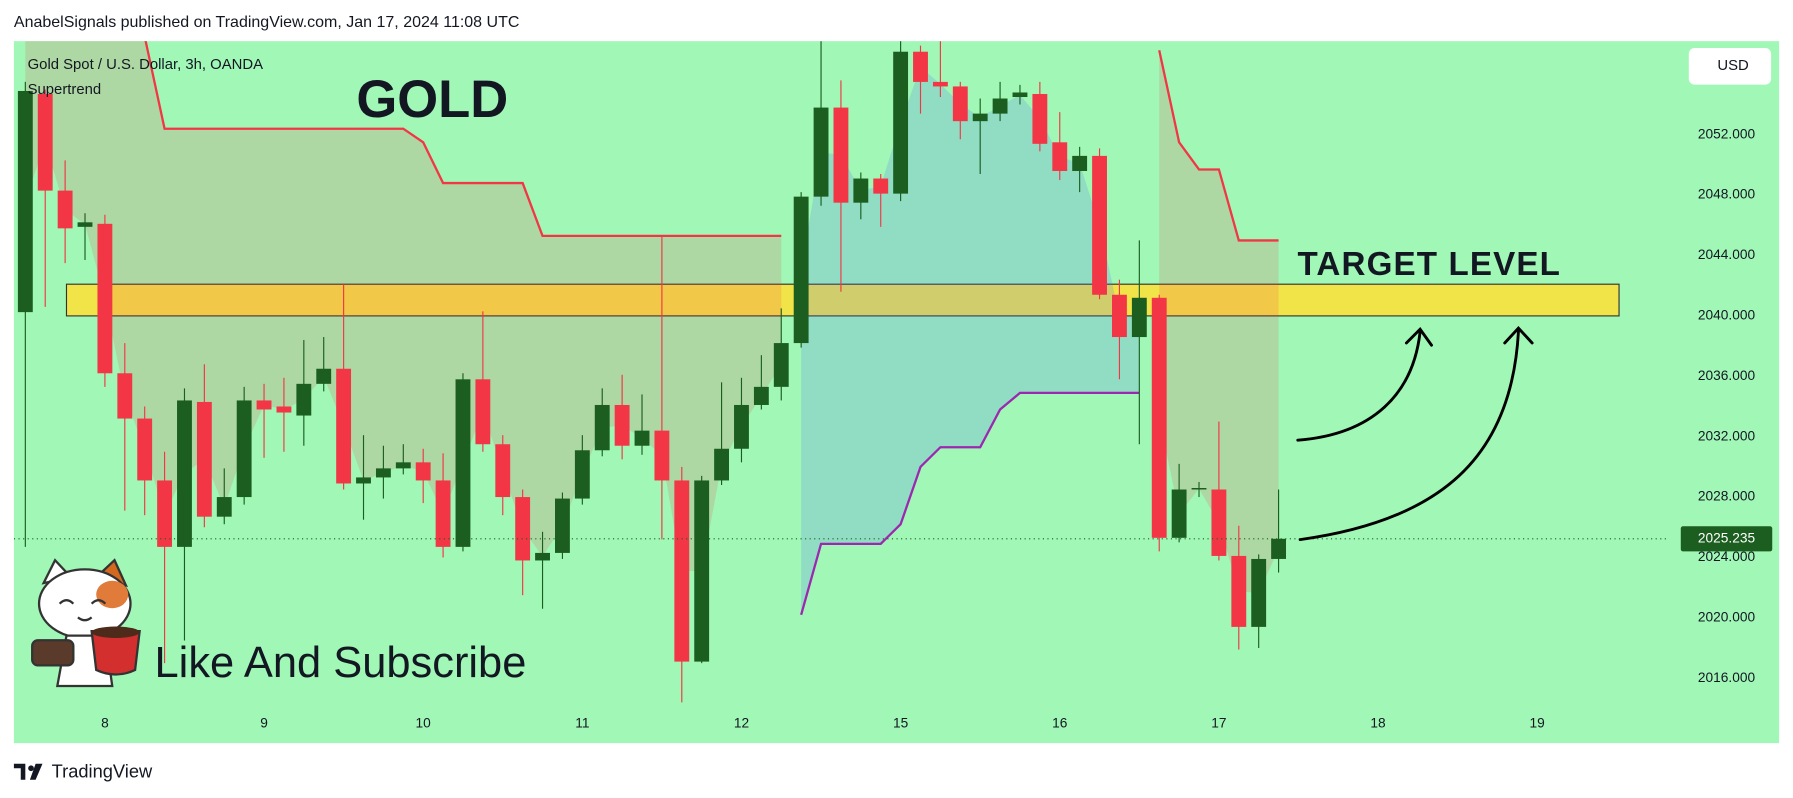 The width and height of the screenshot is (1793, 798). Describe the element at coordinates (145, 65) in the screenshot. I see `symbol-title: Gold Spot / U.S. Dollar, 3h, OANDA` at that location.